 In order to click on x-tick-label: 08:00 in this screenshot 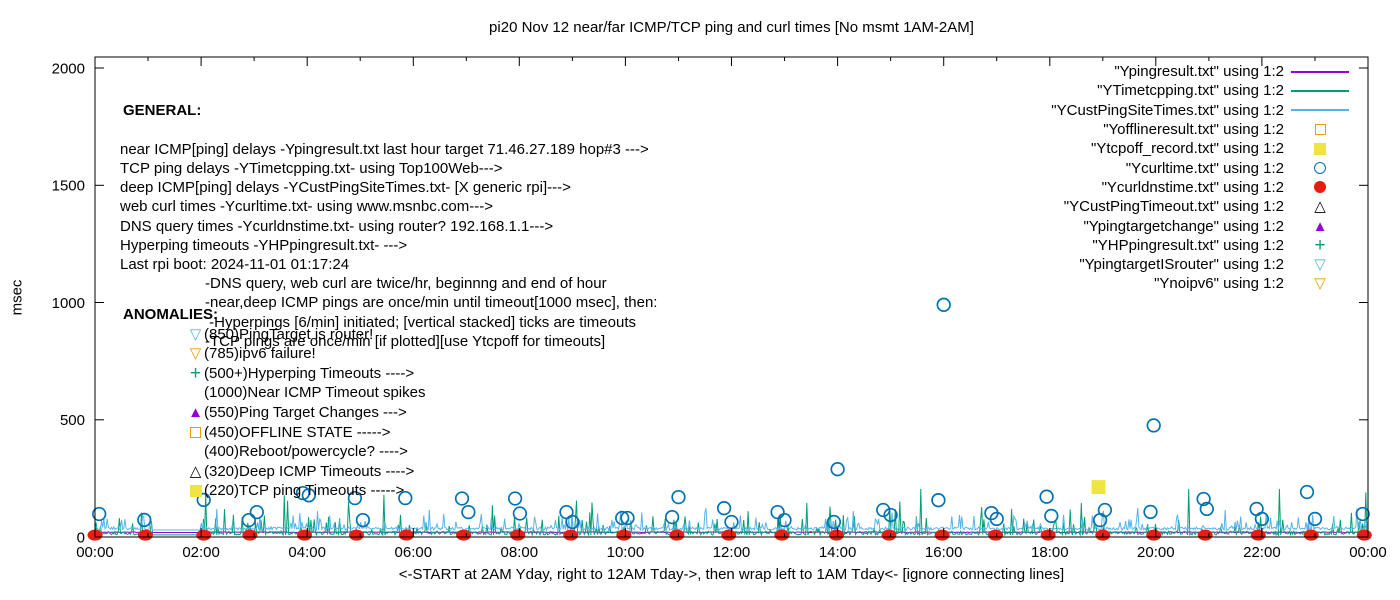, I will do `click(520, 552)`.